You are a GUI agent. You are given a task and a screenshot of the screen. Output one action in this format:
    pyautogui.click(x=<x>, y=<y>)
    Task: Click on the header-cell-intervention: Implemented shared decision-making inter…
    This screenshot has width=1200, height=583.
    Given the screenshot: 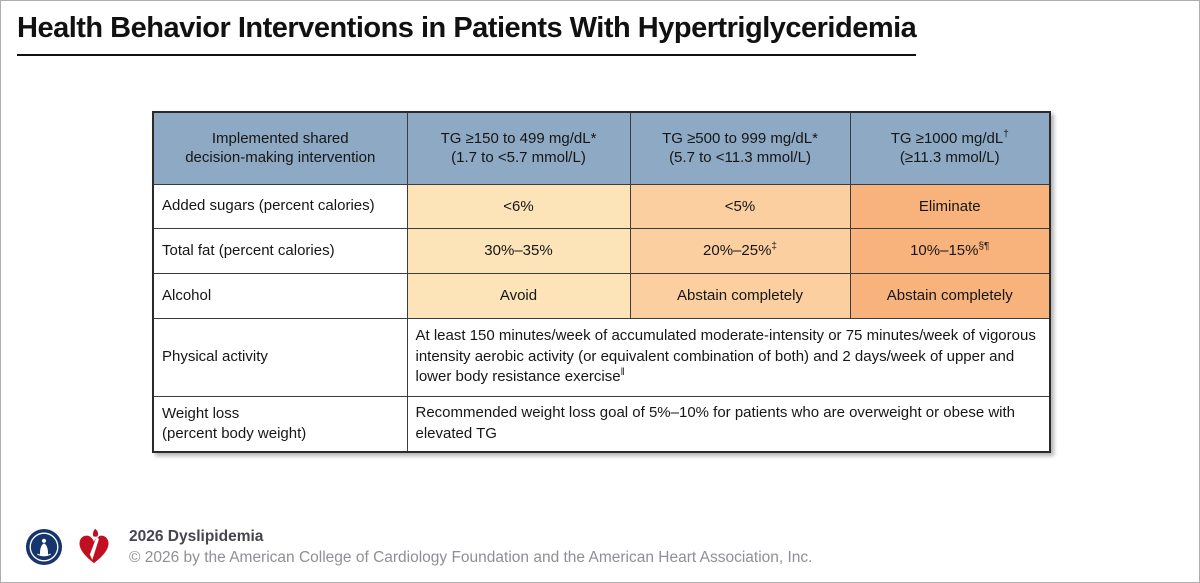 What is the action you would take?
    pyautogui.click(x=280, y=148)
    